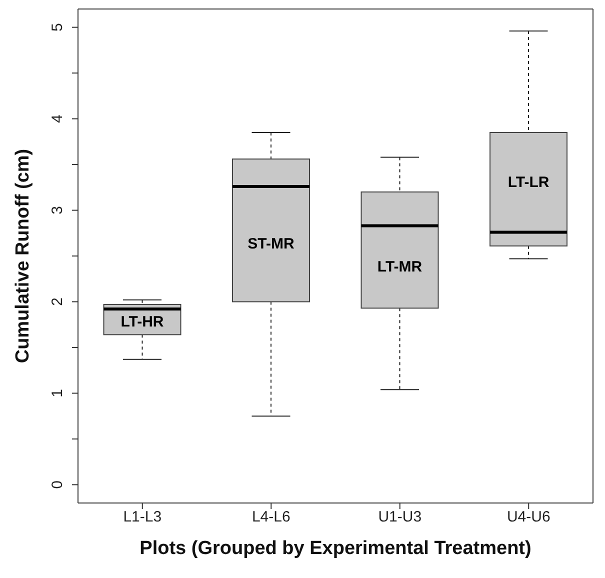 This screenshot has width=605, height=578. Describe the element at coordinates (528, 517) in the screenshot. I see `x-tick-label: U4-U6` at that location.